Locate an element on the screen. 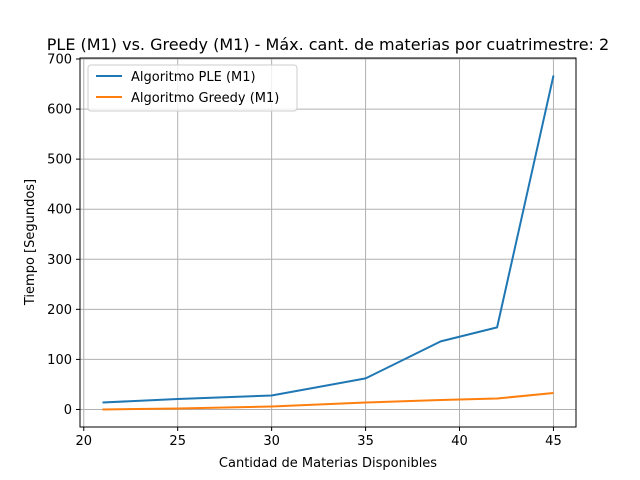 The height and width of the screenshot is (480, 640). y-tick-label: 300 is located at coordinates (59, 260).